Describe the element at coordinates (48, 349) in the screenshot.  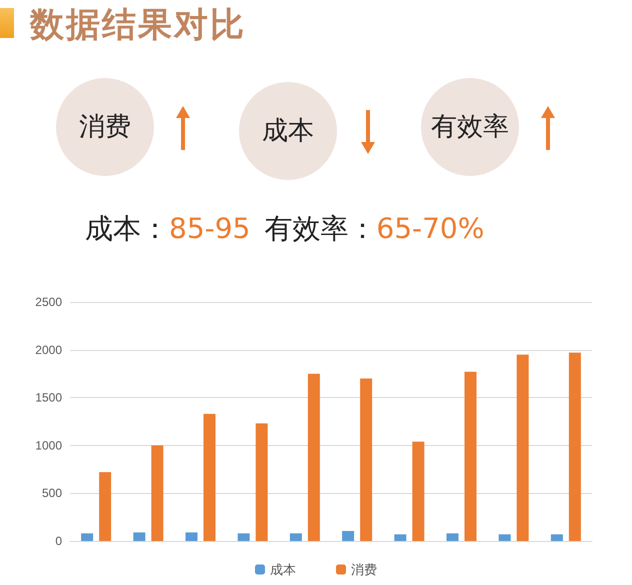
I see `y-tick-label: 2000` at that location.